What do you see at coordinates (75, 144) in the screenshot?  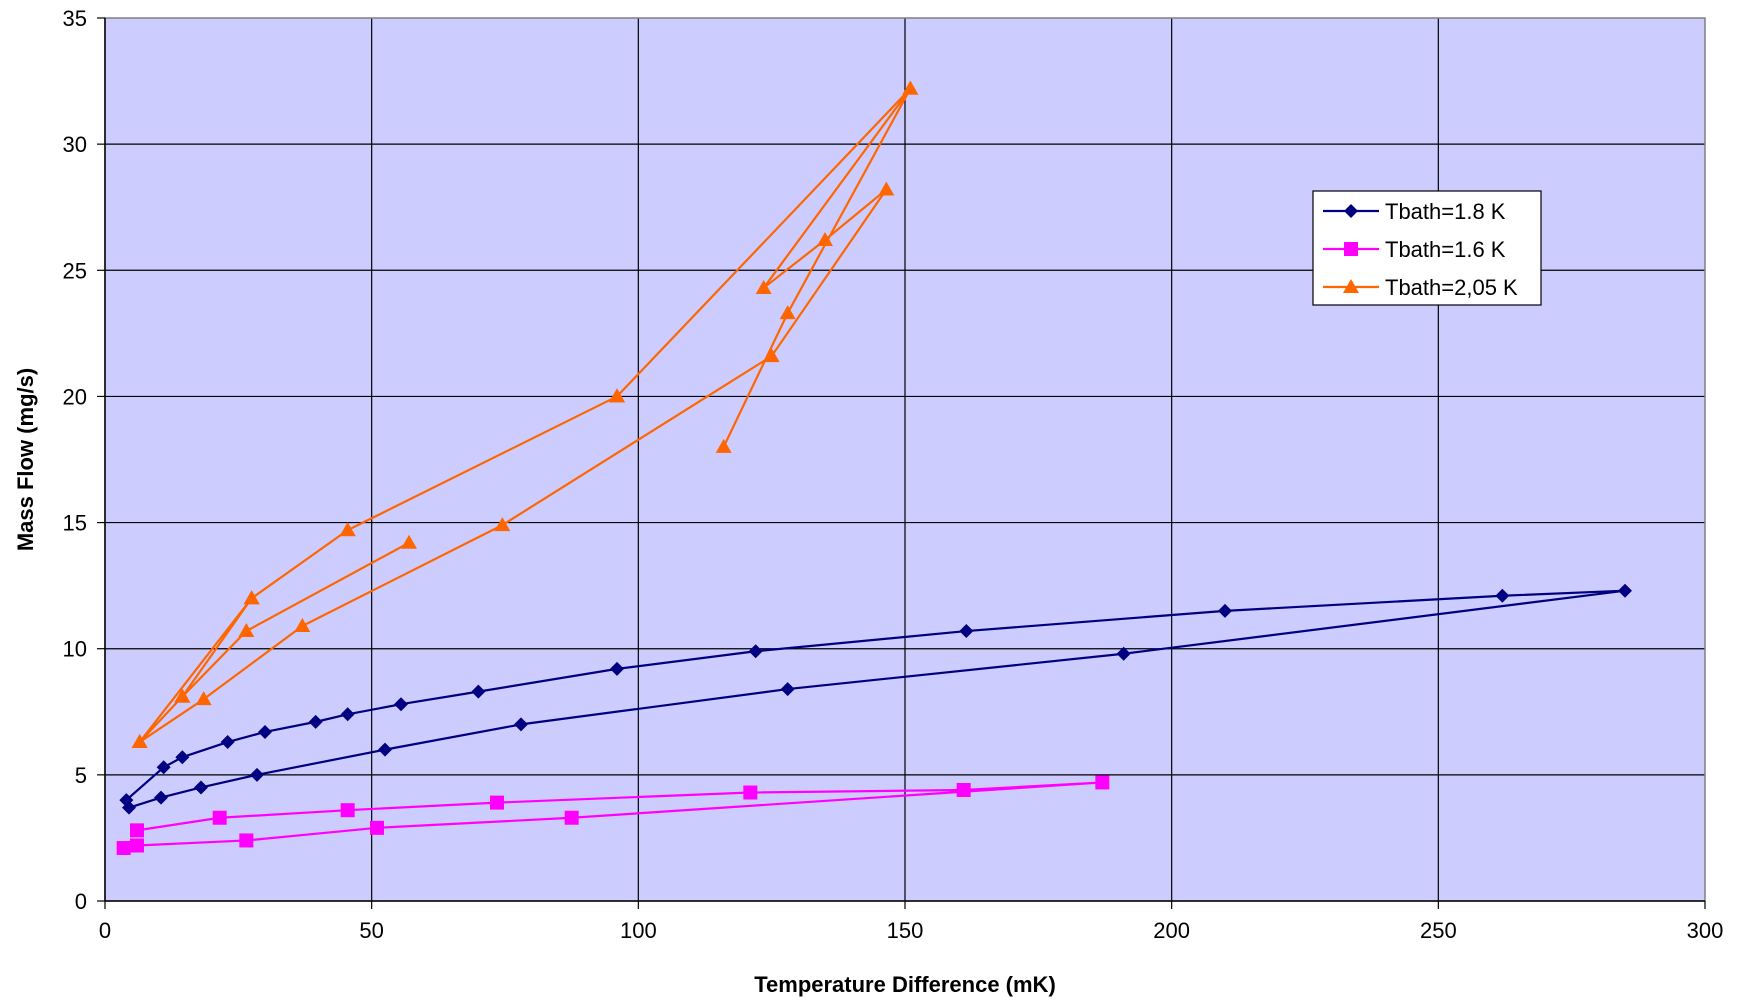 I see `y-tick-label: 30` at bounding box center [75, 144].